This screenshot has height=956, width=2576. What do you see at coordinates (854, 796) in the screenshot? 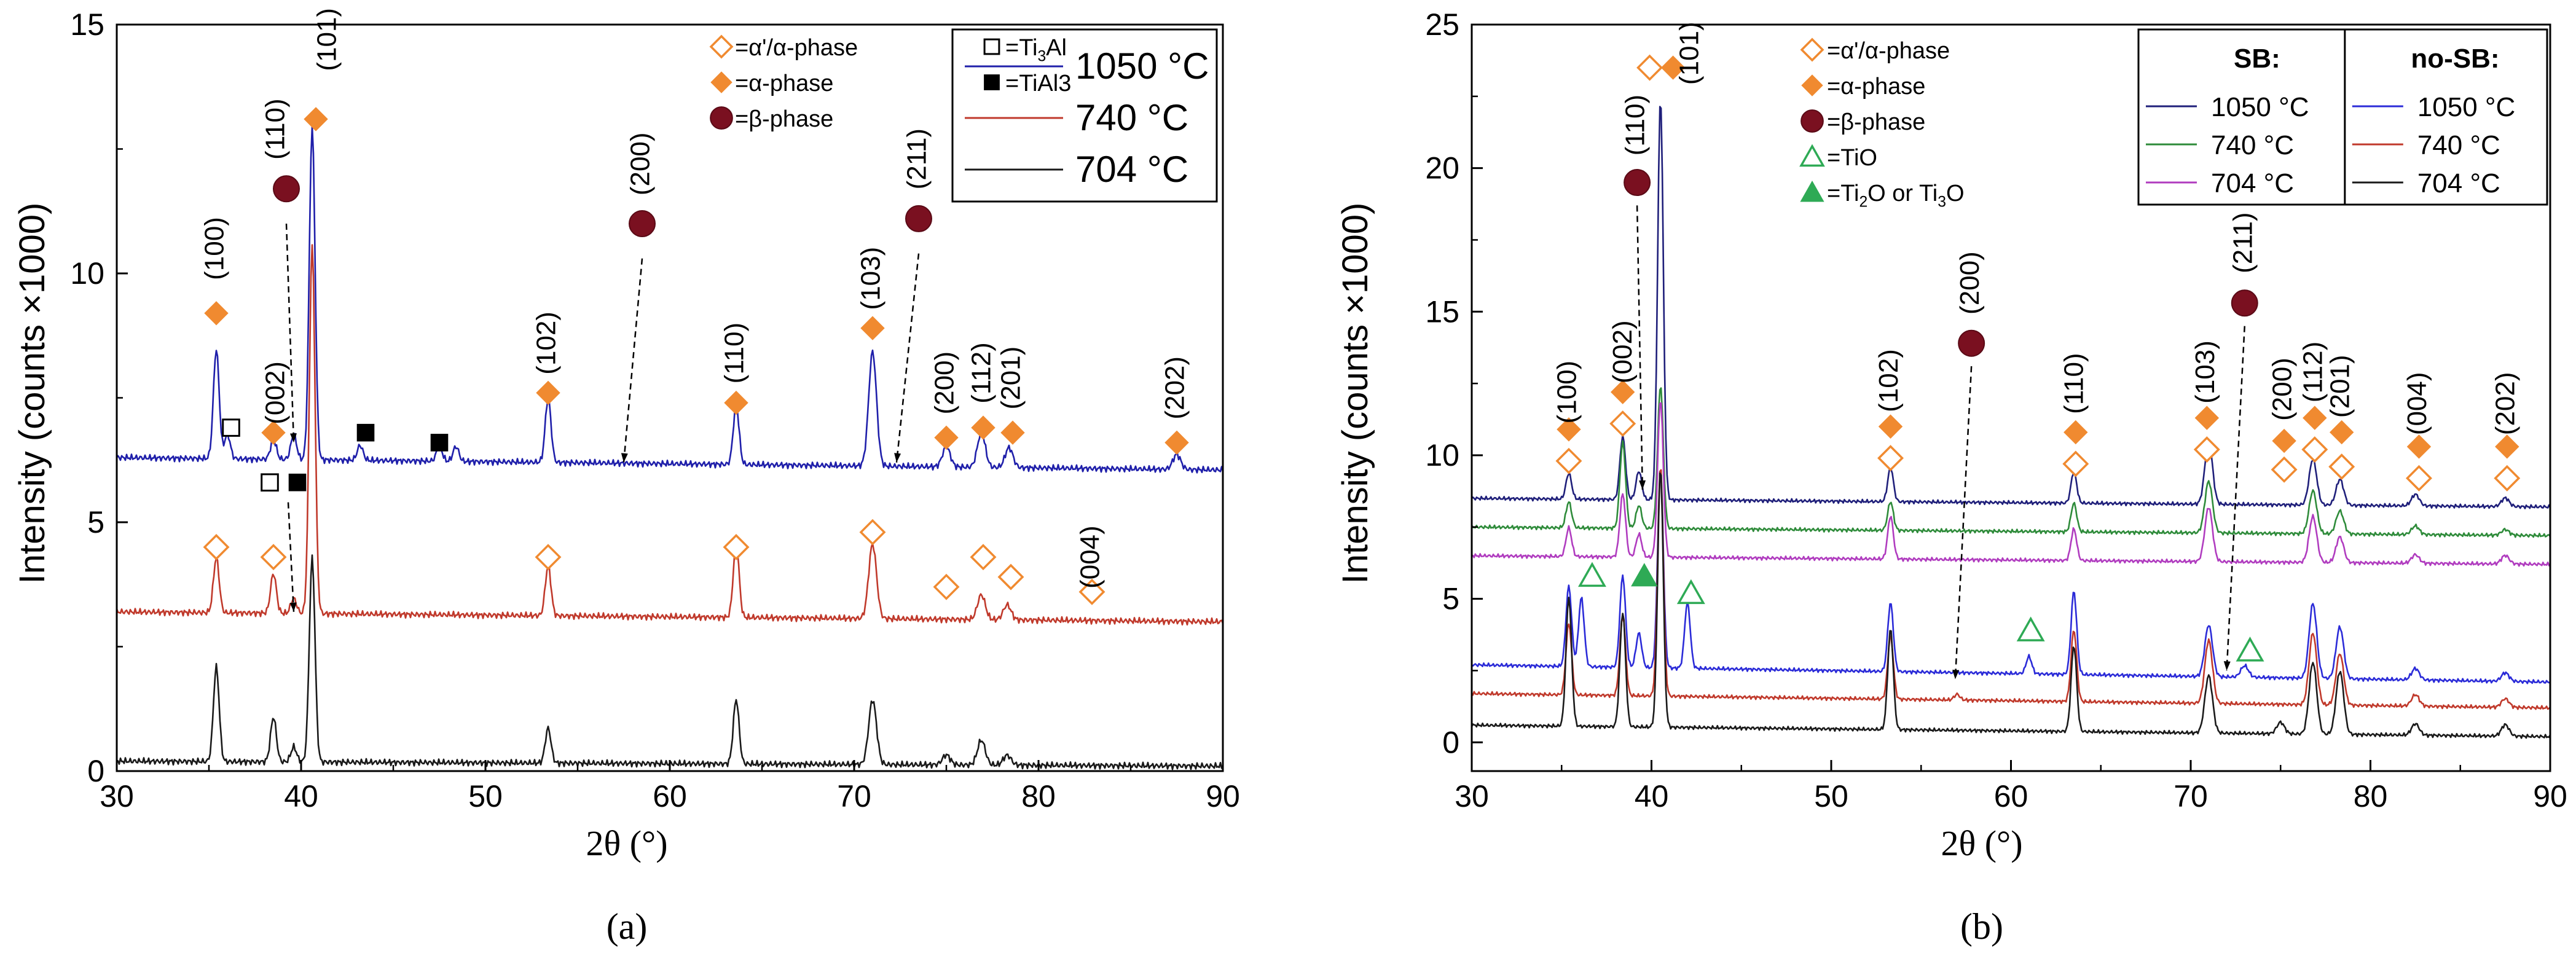
I see `x-tick-label: 70` at bounding box center [854, 796].